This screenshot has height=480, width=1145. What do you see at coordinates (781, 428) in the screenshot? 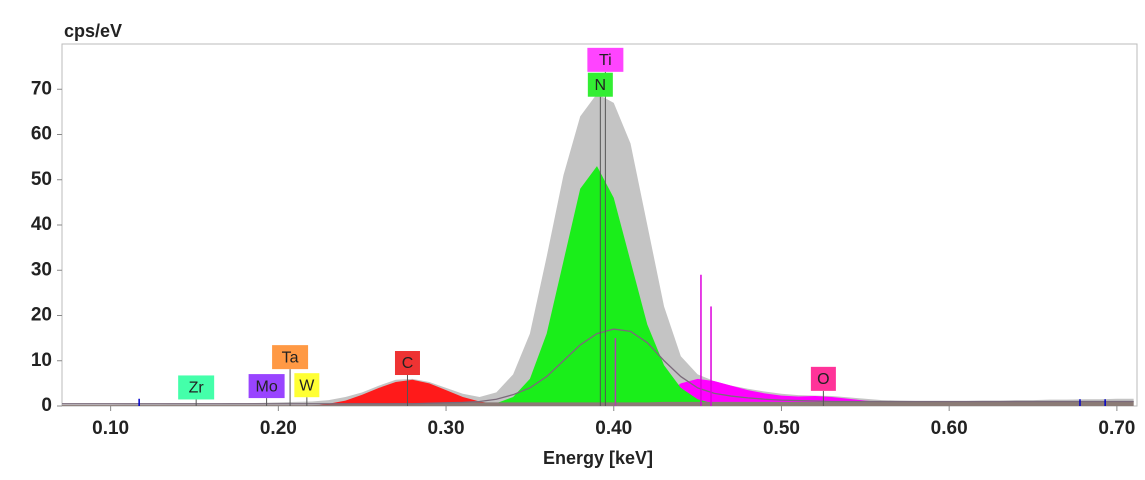
I see `x-tick-label: 0.50` at bounding box center [781, 428].